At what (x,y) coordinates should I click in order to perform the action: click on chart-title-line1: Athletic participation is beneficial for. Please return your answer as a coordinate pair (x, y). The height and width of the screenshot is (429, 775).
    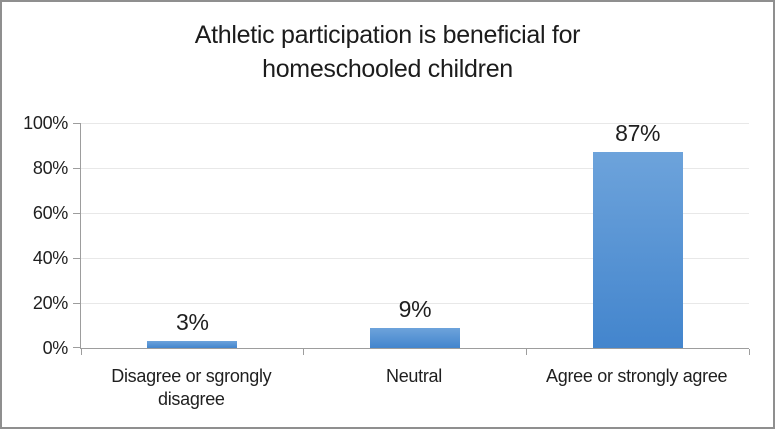
    Looking at the image, I should click on (387, 35).